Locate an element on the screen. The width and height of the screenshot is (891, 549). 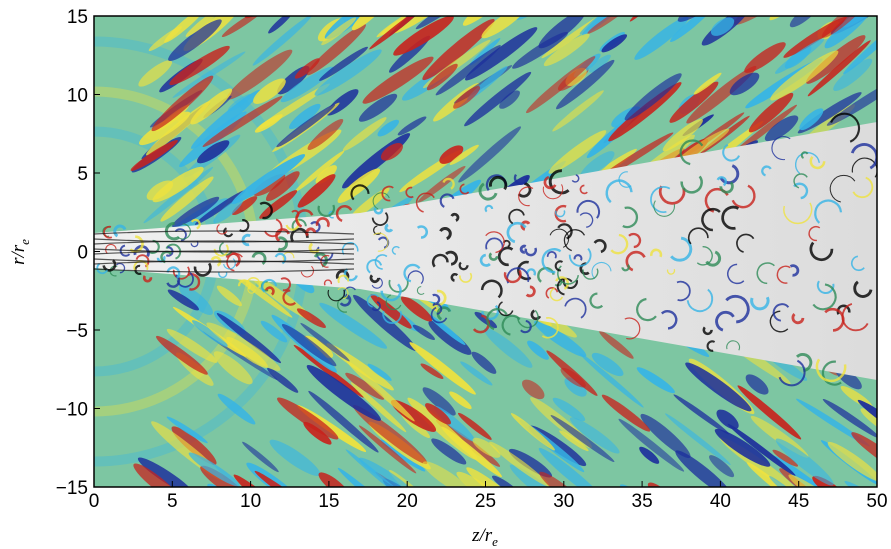
y-tick-label: −5 is located at coordinates (77, 331).